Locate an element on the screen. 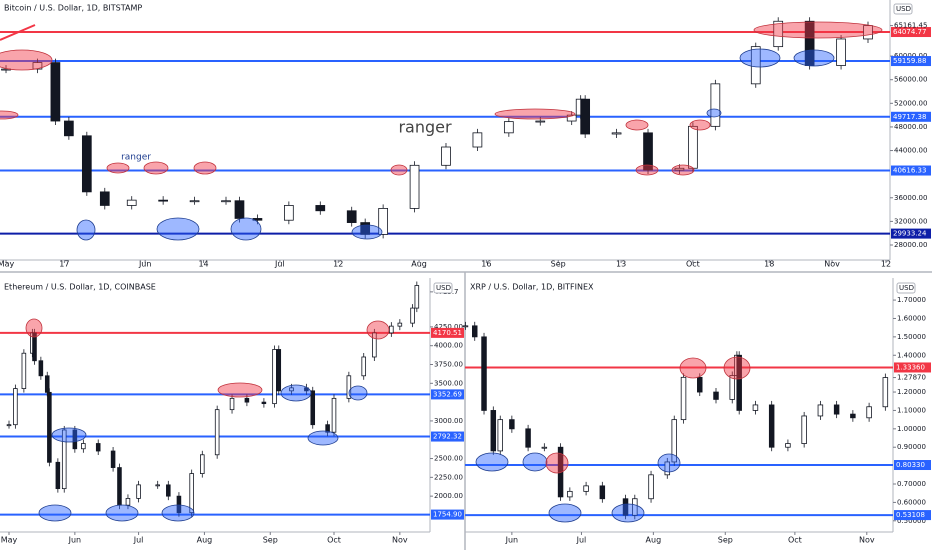  x-tick-label: 16 is located at coordinates (486, 264).